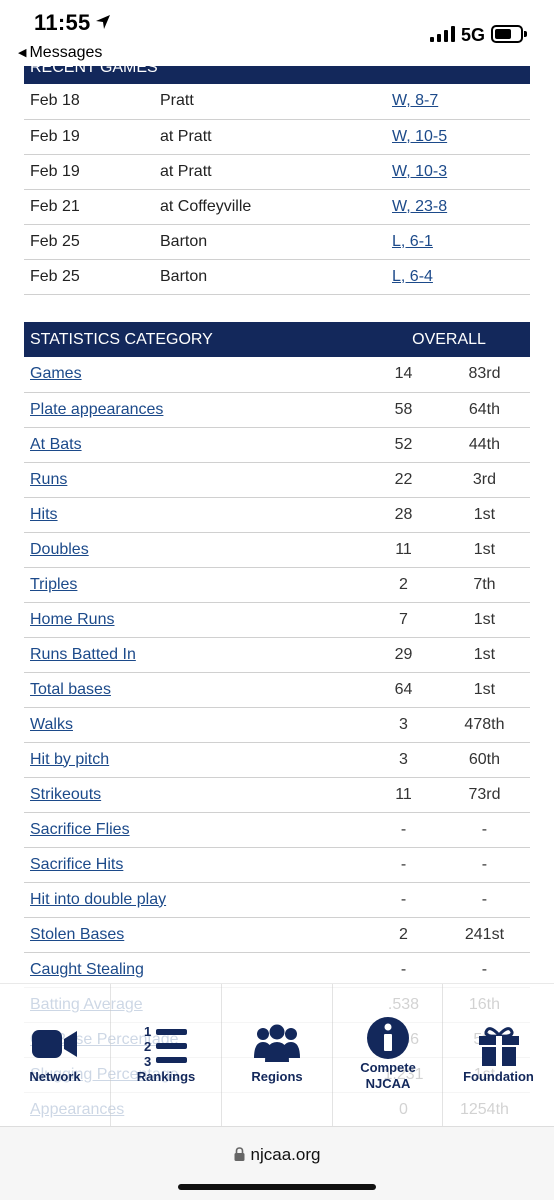 Image resolution: width=554 pixels, height=1200 pixels. I want to click on svg-text: 3, so click(147, 1061).